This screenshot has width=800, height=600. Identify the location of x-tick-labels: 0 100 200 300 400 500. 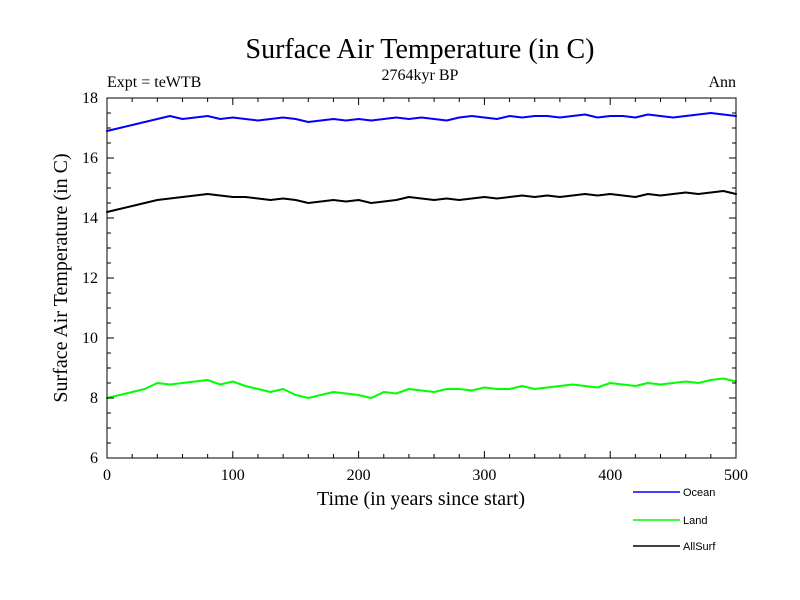
(425, 475).